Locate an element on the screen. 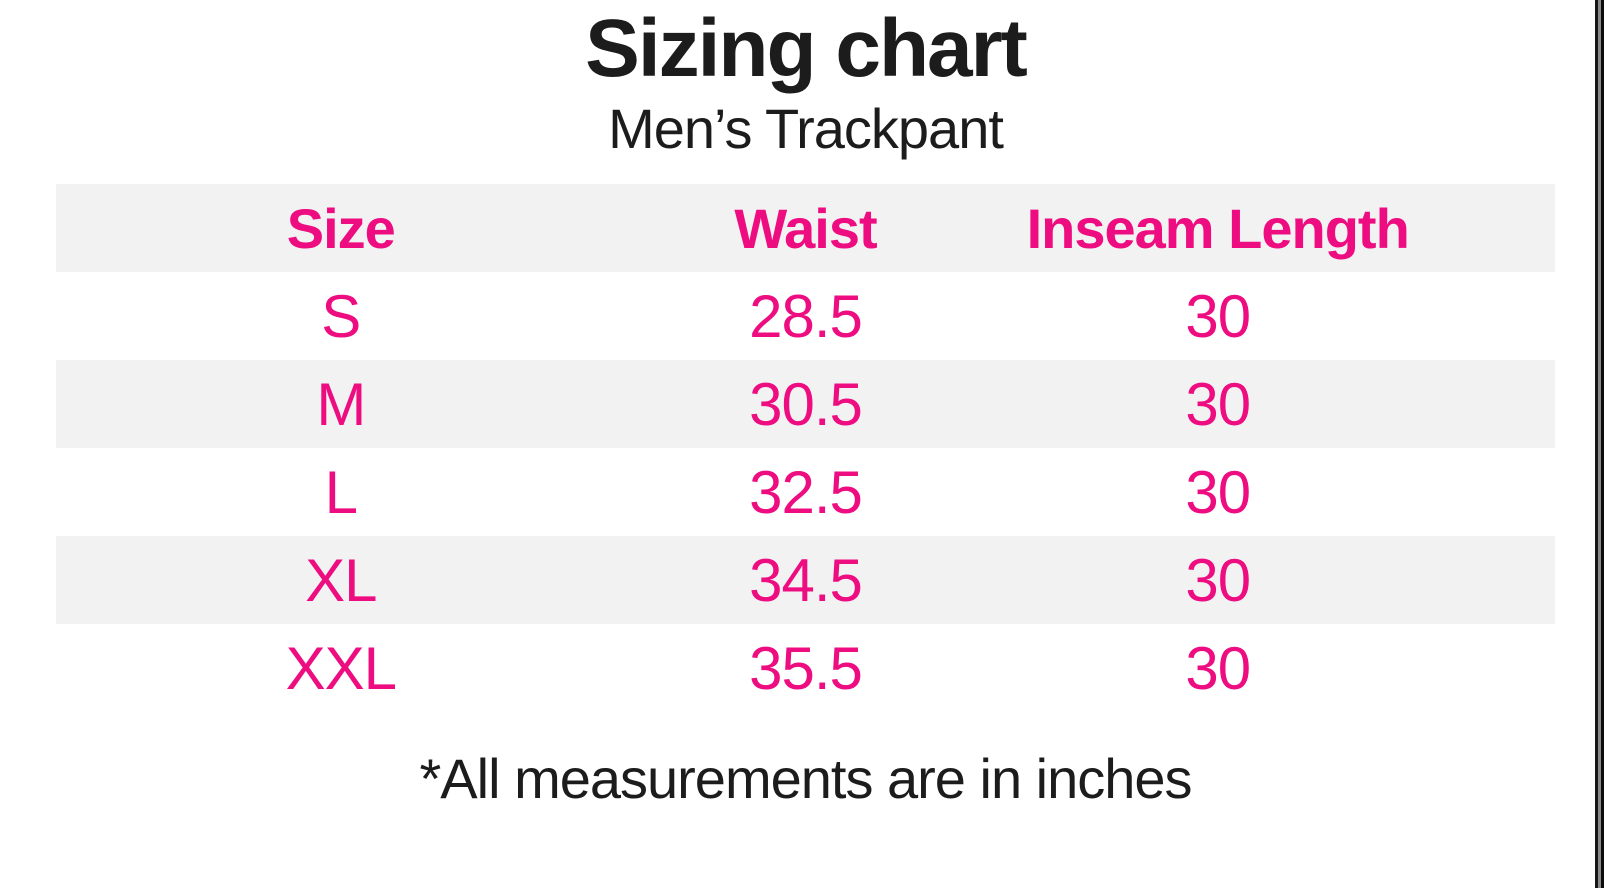  cell-waist: 34.5 is located at coordinates (806, 580).